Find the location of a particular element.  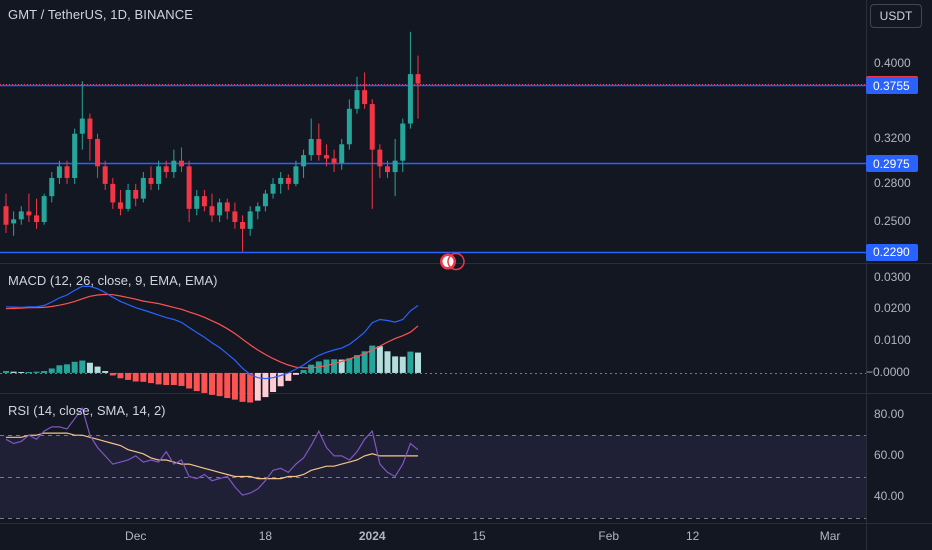

rsi-line is located at coordinates (212, 451).